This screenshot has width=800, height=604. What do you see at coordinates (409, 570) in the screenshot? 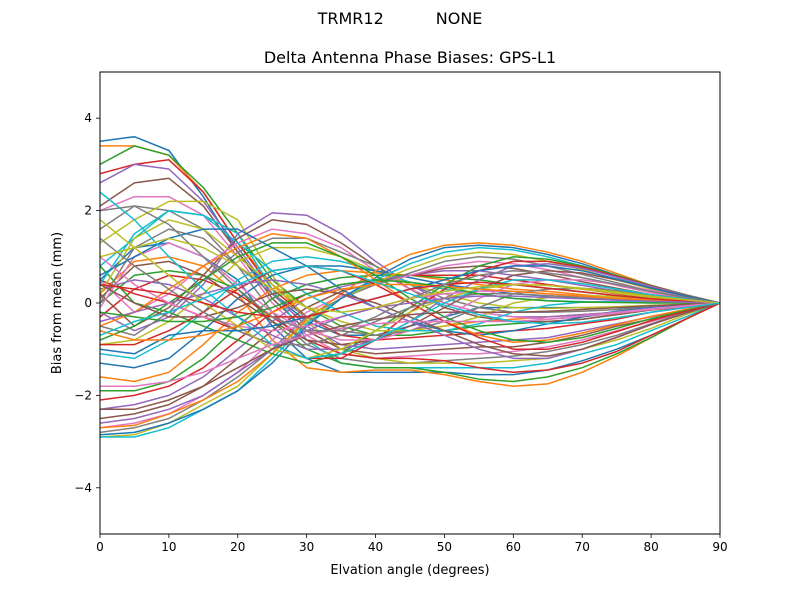
I see `x-axis-label: Elvation angle (degrees)` at bounding box center [409, 570].